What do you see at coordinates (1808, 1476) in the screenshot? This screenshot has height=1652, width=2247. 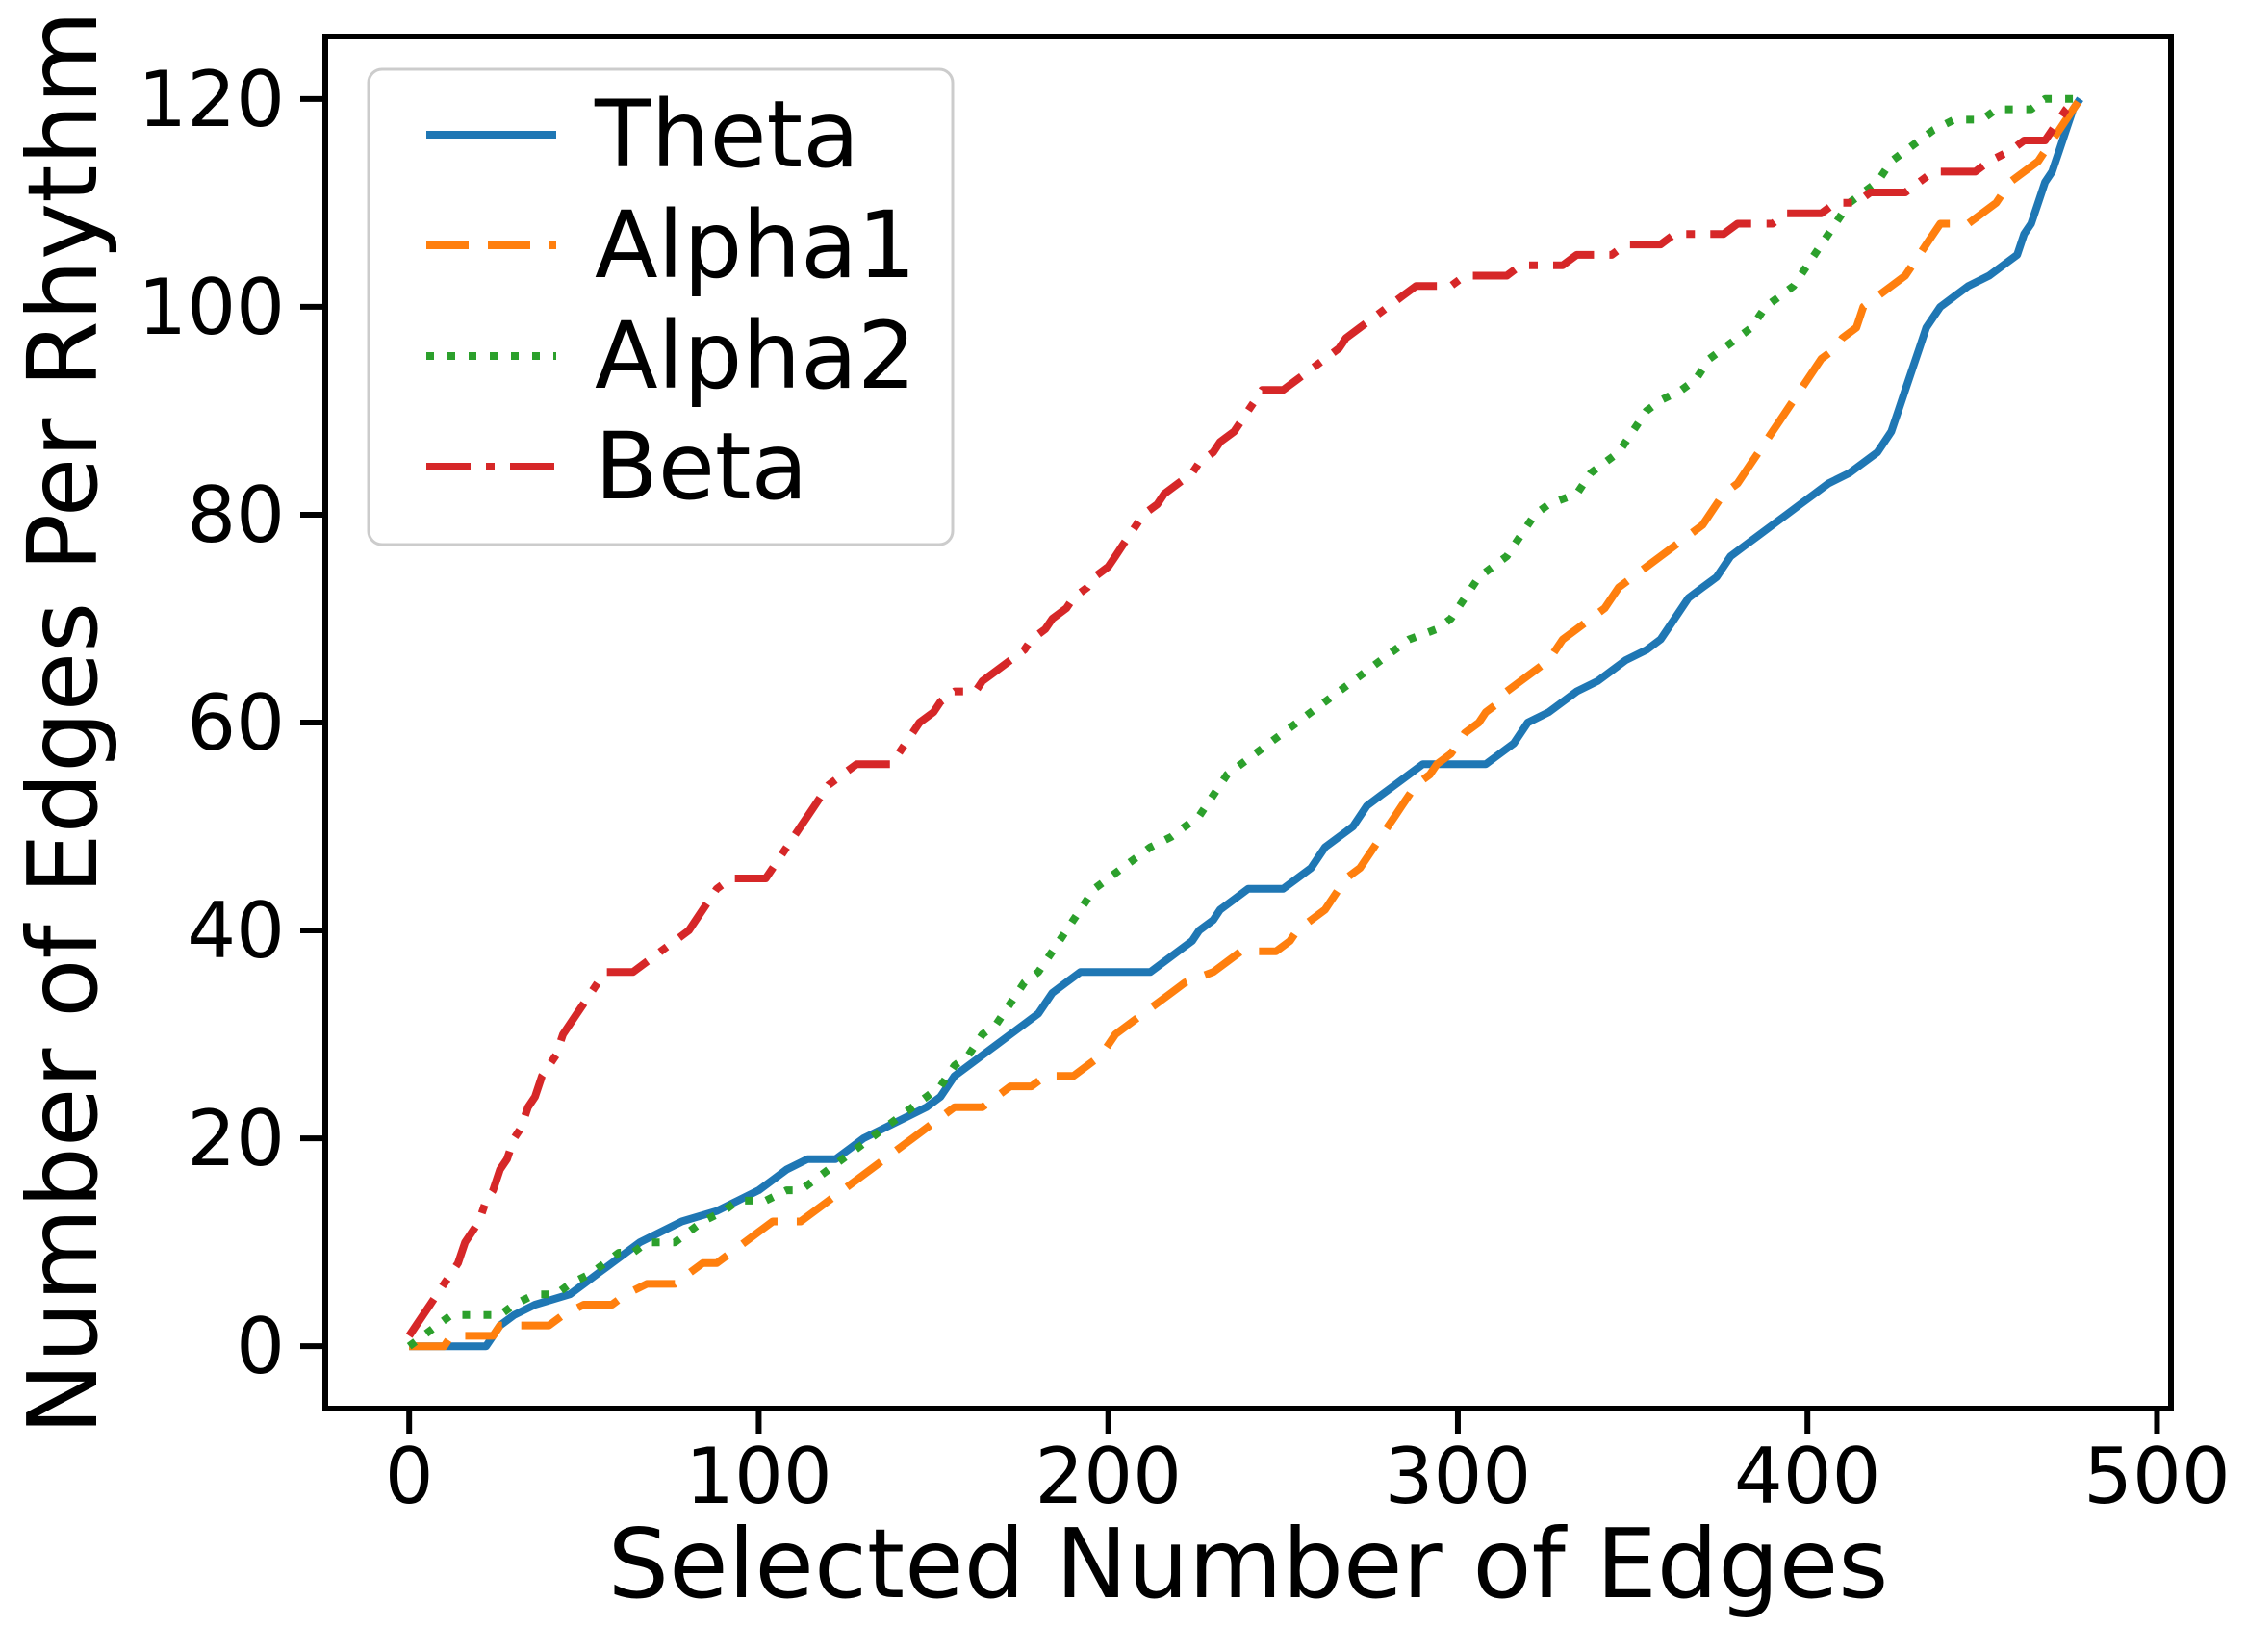 I see `x-tick-label: 400` at bounding box center [1808, 1476].